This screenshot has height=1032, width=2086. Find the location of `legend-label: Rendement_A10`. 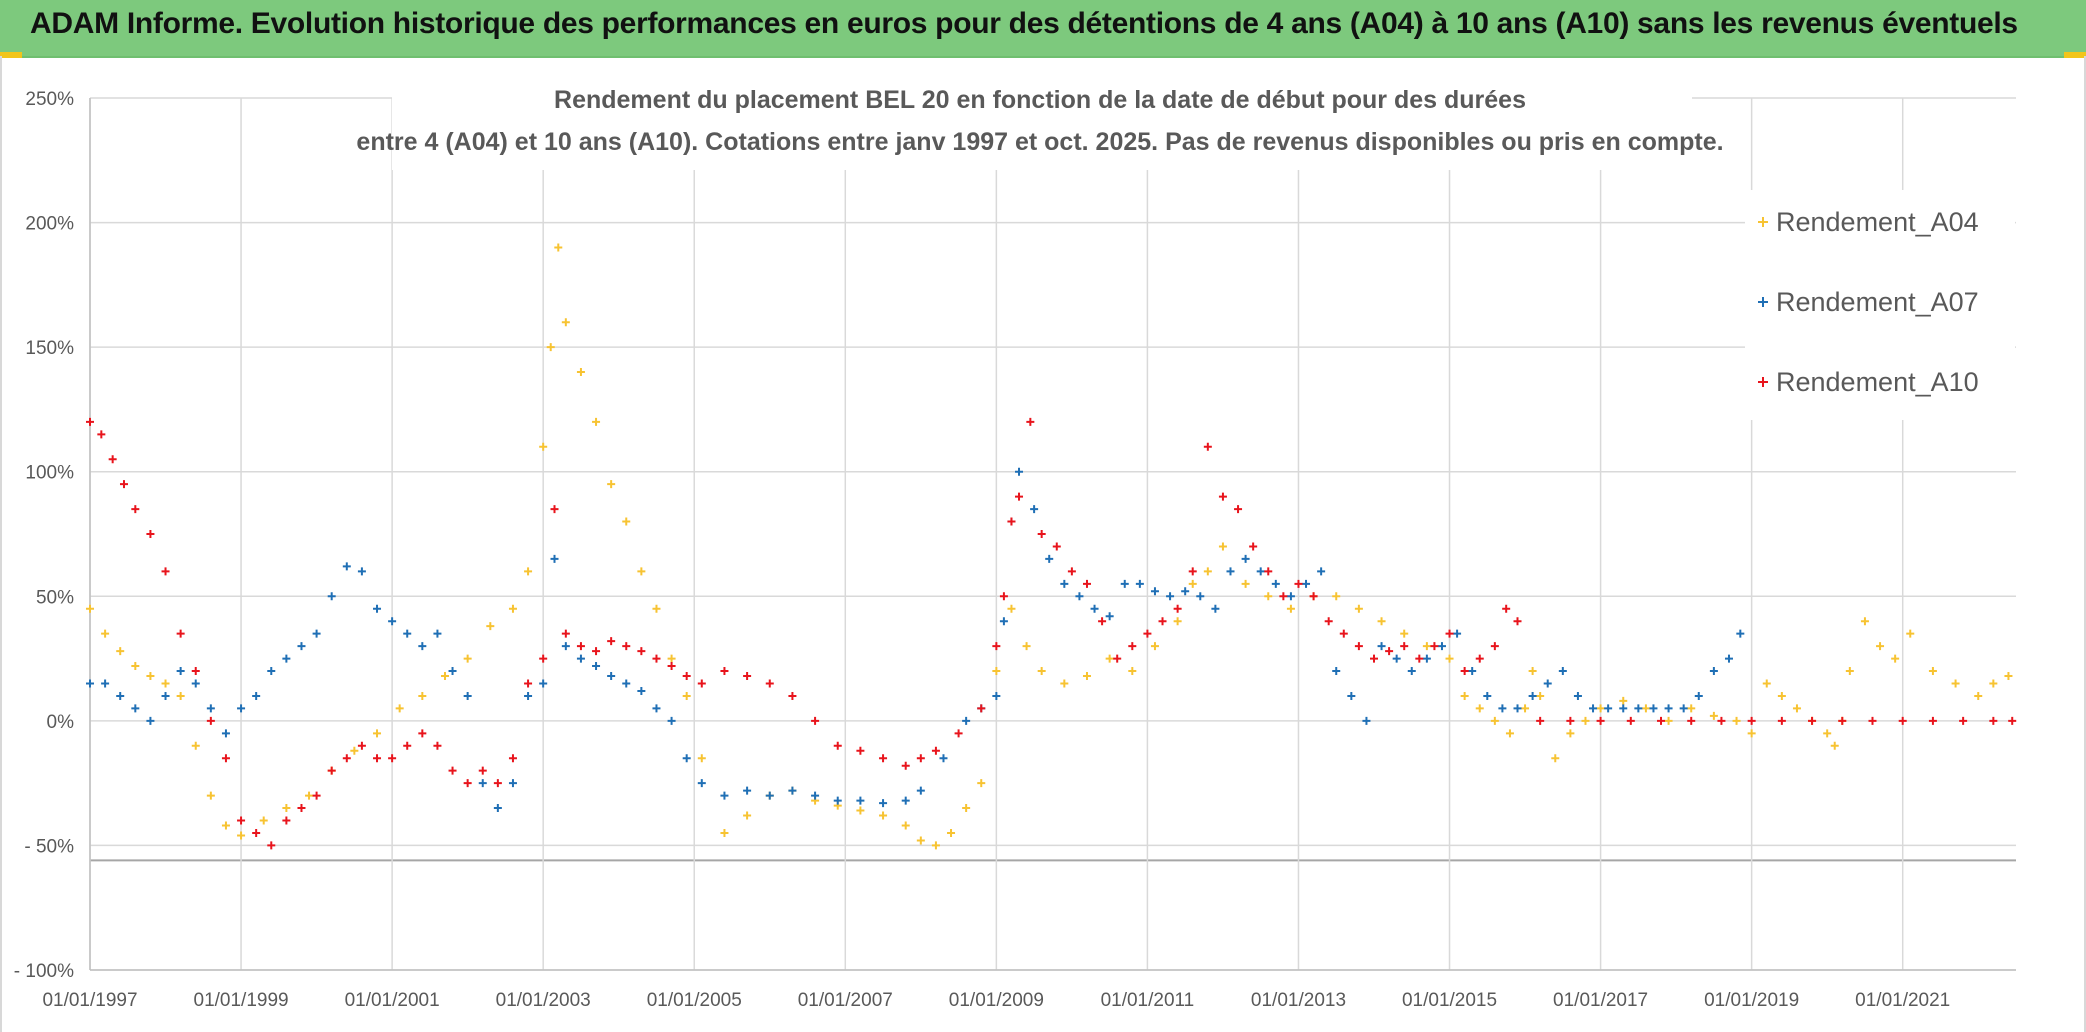

legend-label: Rendement_A10 is located at coordinates (1877, 382).